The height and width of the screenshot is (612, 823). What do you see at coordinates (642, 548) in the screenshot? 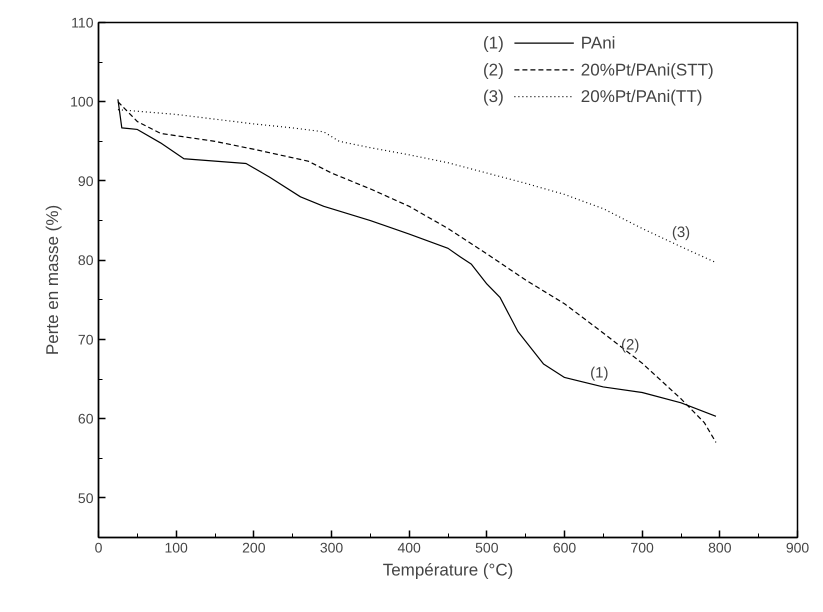
I see `x-tick-label: 700` at bounding box center [642, 548].